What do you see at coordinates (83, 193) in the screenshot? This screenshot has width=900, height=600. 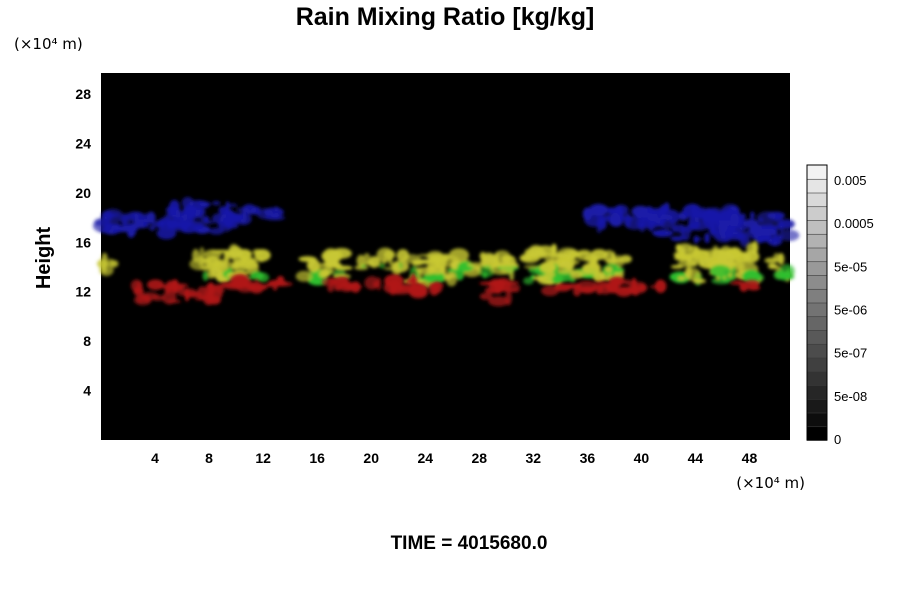 I see `y-tick-label: 20` at bounding box center [83, 193].